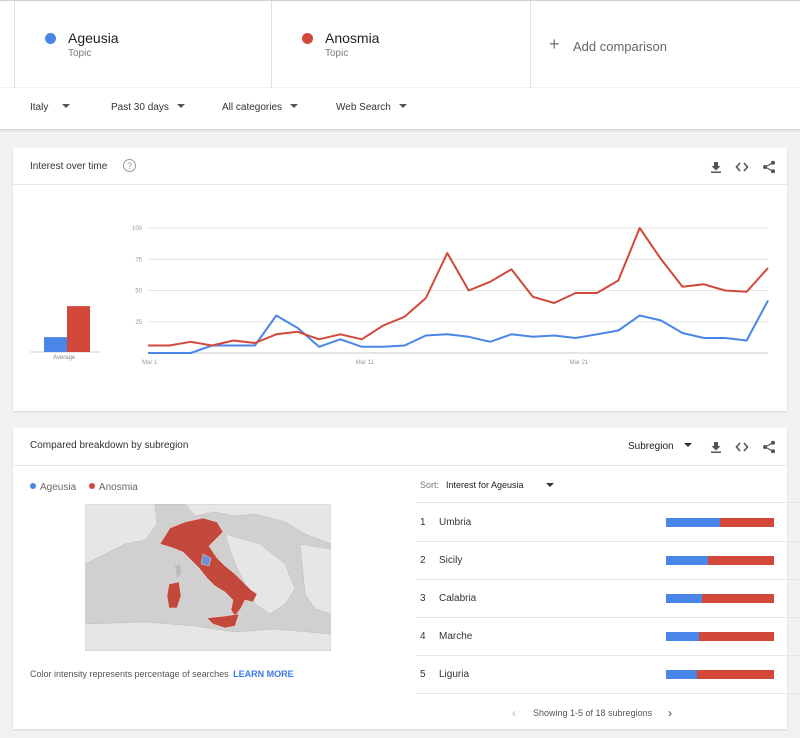  Describe the element at coordinates (456, 636) in the screenshot. I see `row-name: Marche` at that location.